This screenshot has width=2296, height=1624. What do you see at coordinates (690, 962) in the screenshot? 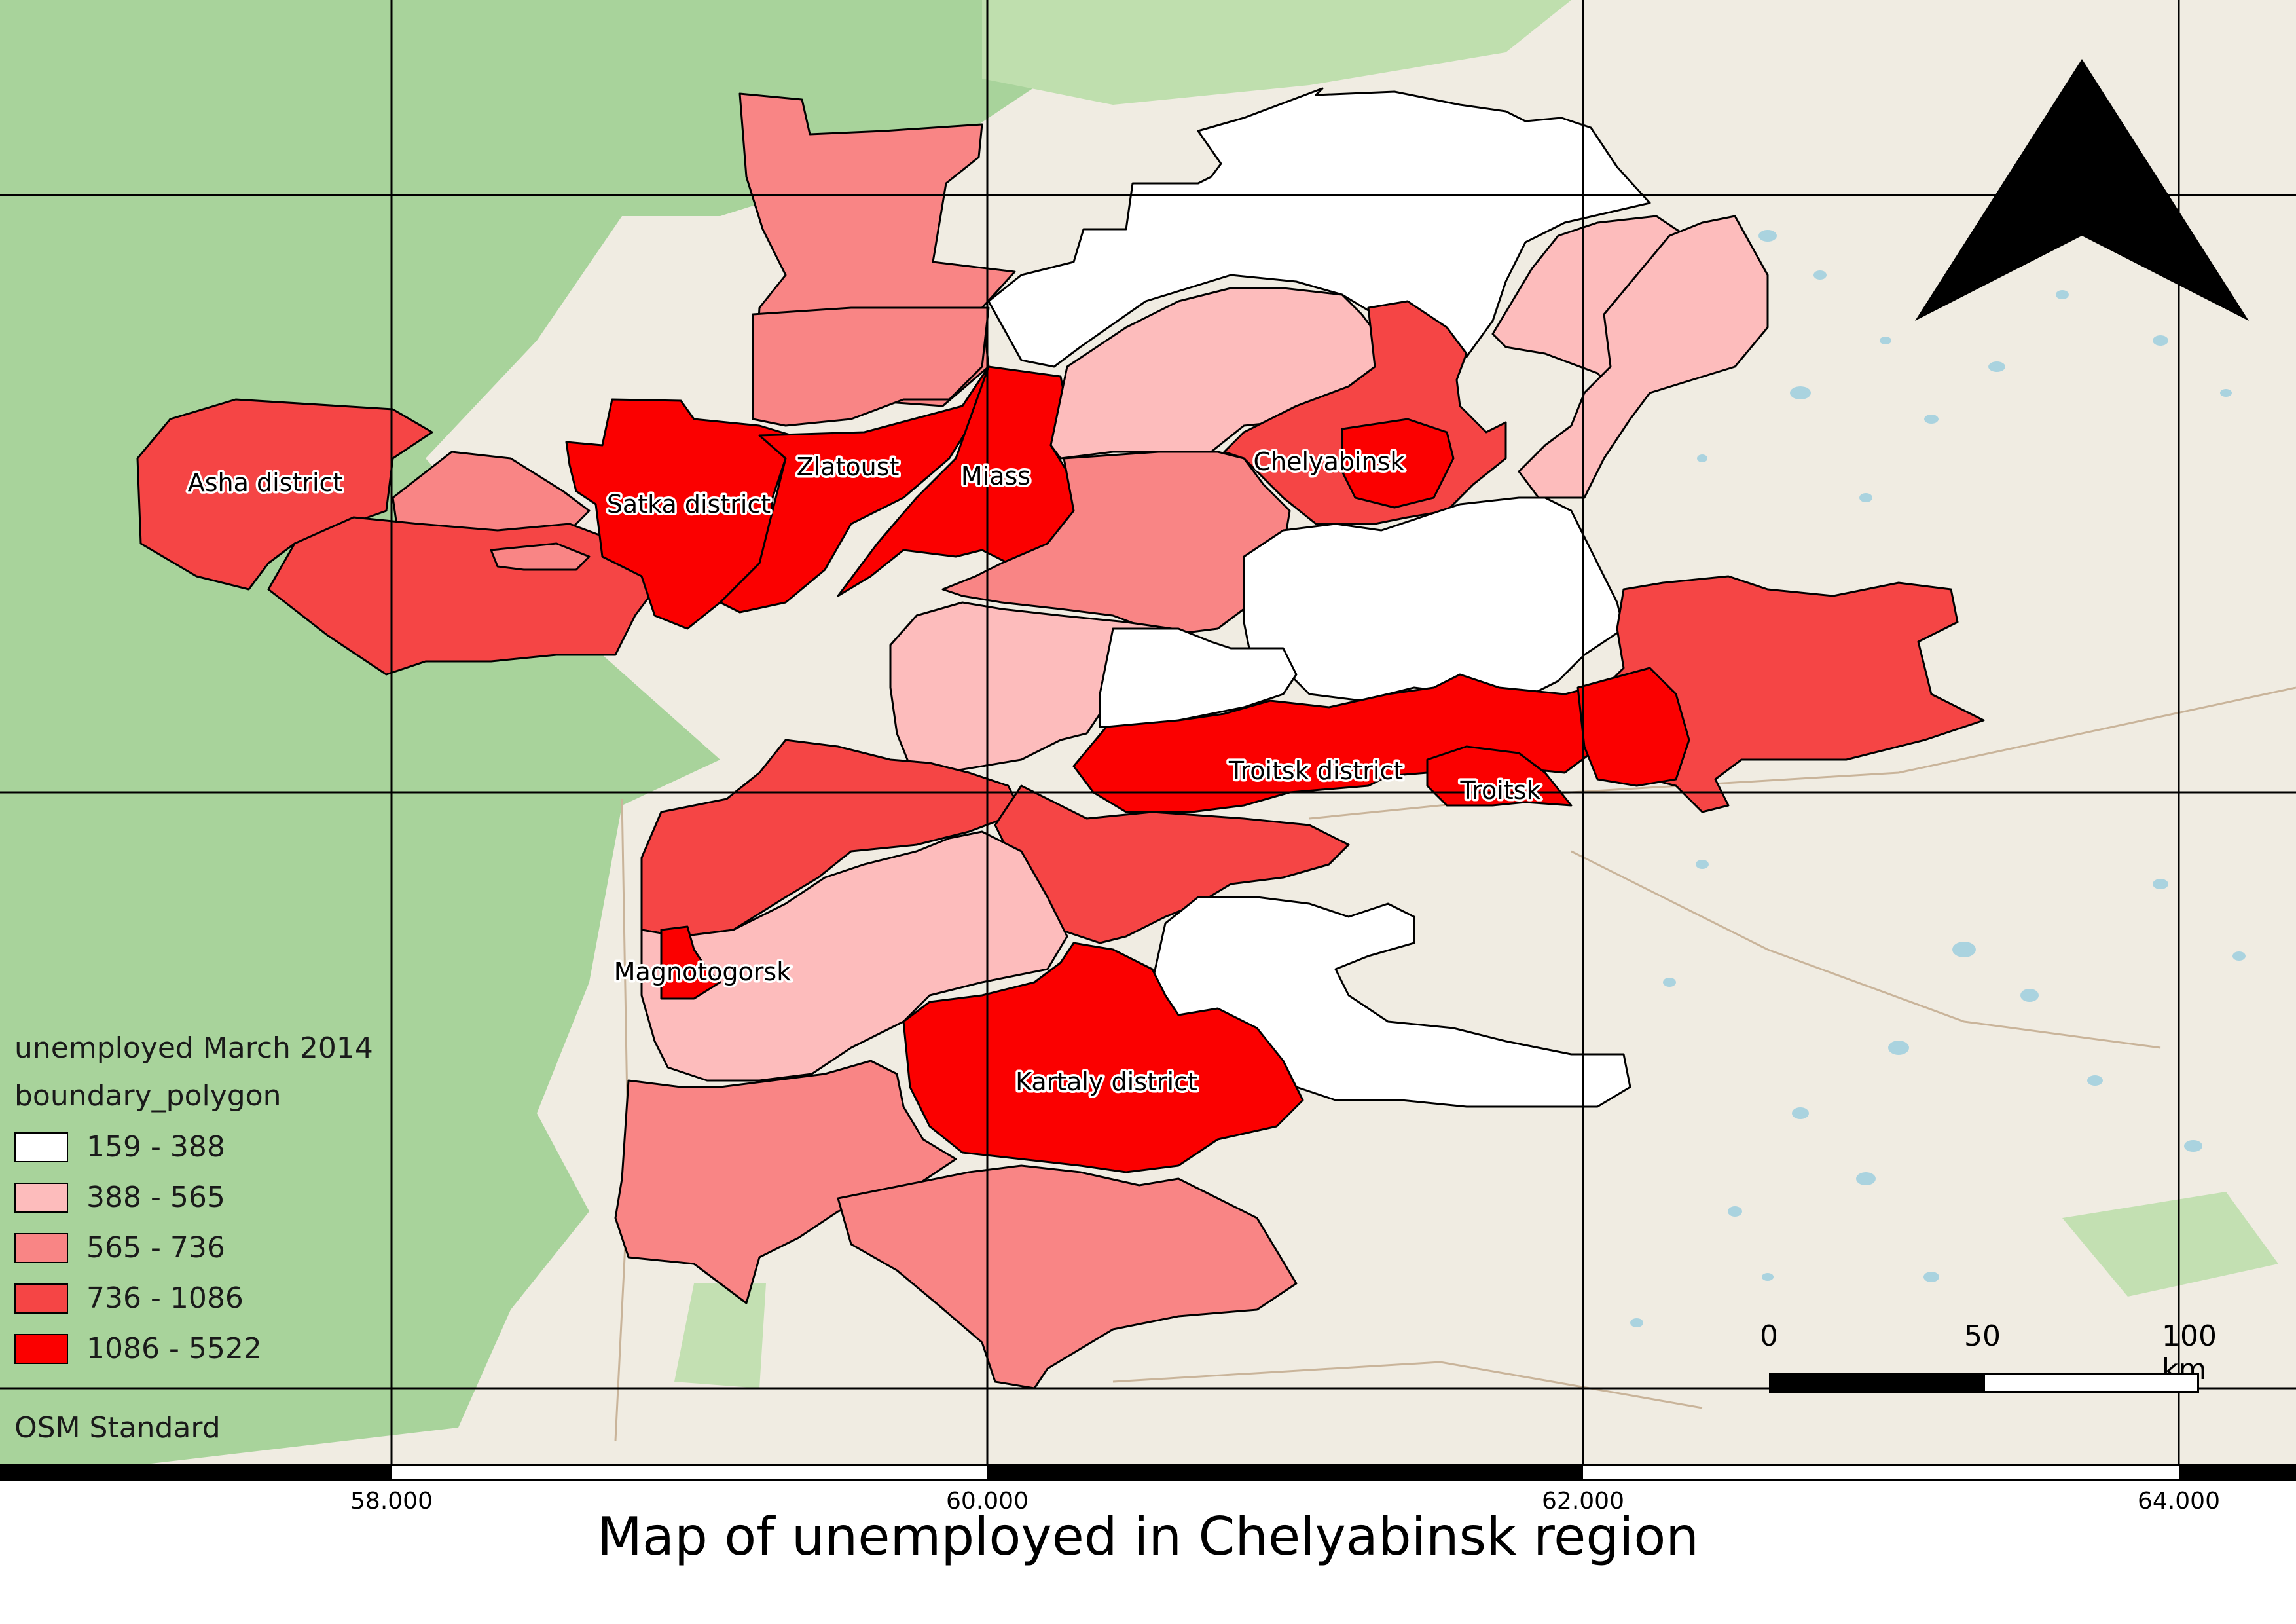
I see `district-magnitogorsk-city` at bounding box center [690, 962].